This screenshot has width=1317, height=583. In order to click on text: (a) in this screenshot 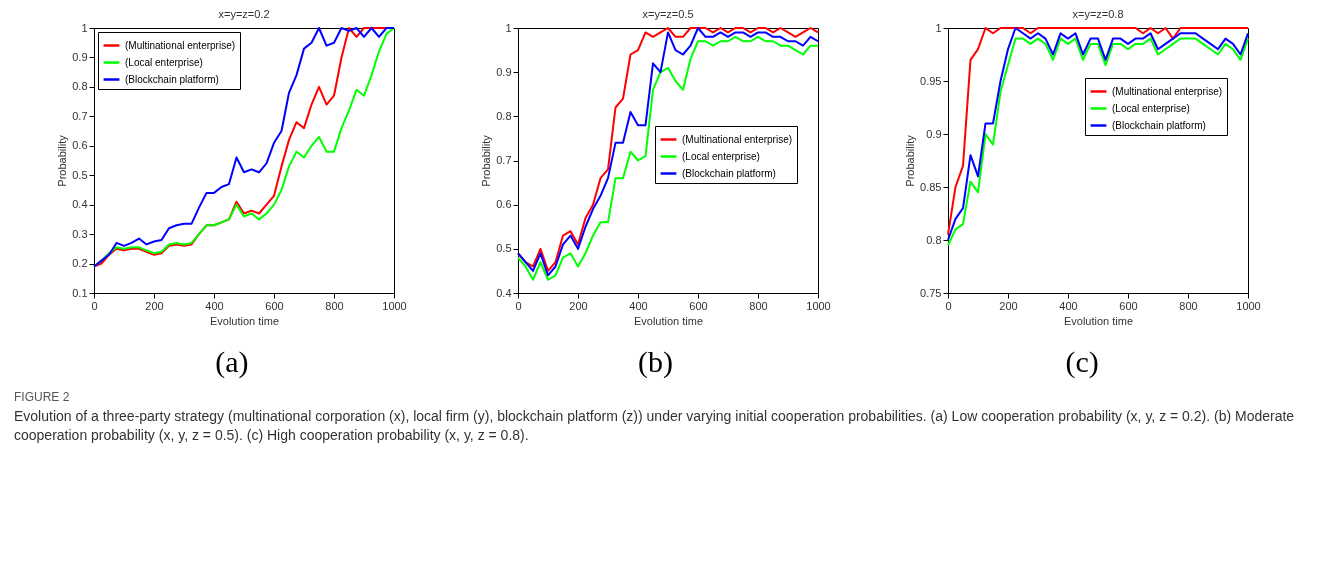, I will do `click(232, 362)`.